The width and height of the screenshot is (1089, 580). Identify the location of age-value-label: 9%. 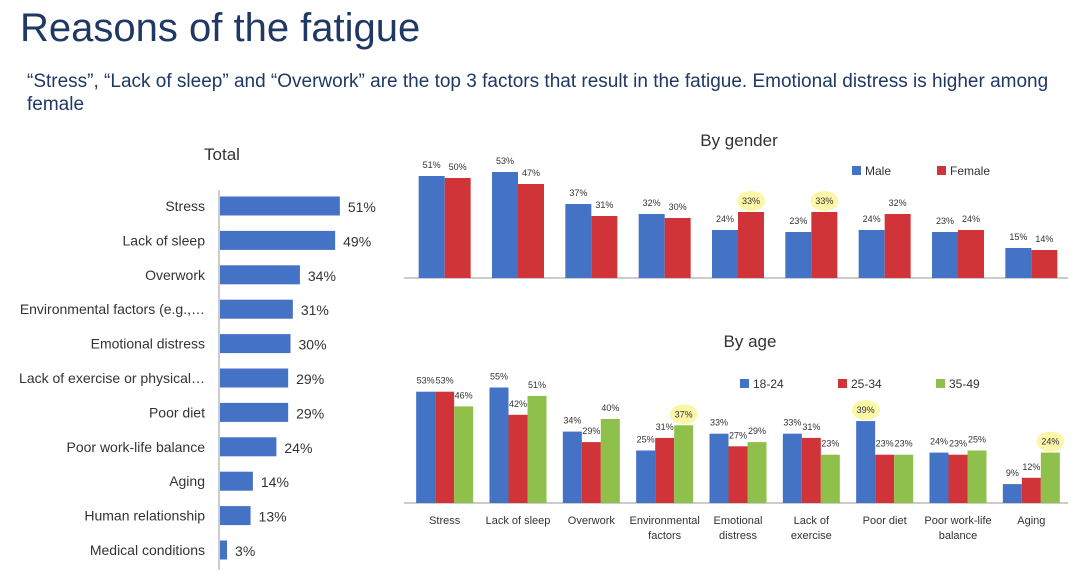
(1012, 473).